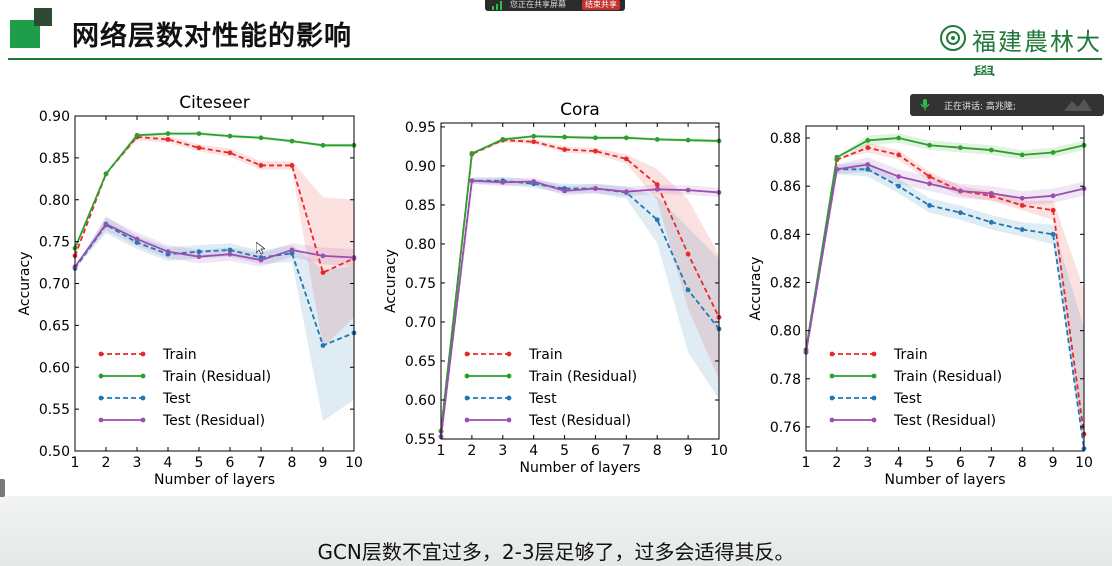 The image size is (1112, 566). Describe the element at coordinates (420, 245) in the screenshot. I see `y-tick-label: 0.80` at that location.